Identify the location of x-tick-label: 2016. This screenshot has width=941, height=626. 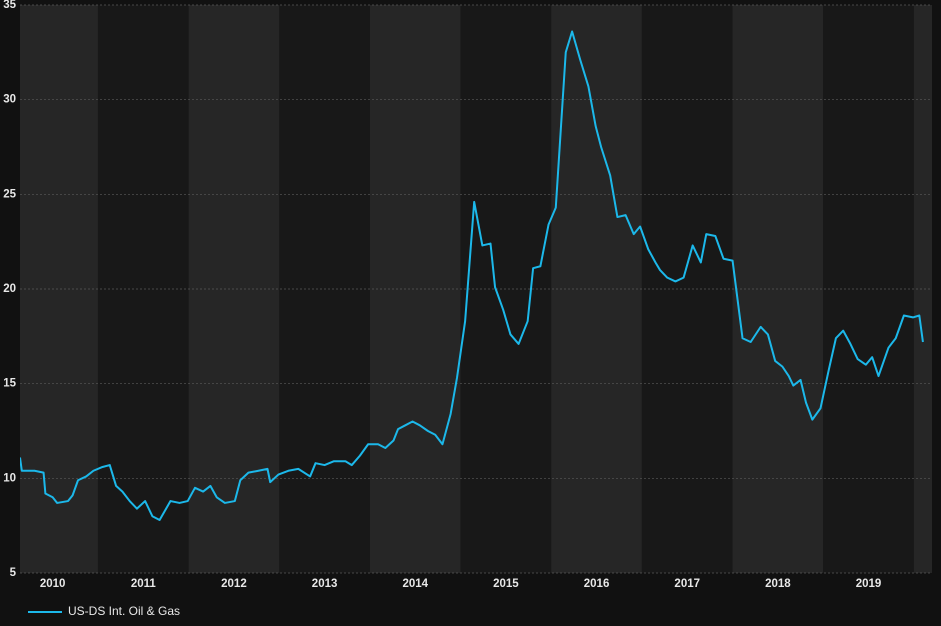
(597, 584).